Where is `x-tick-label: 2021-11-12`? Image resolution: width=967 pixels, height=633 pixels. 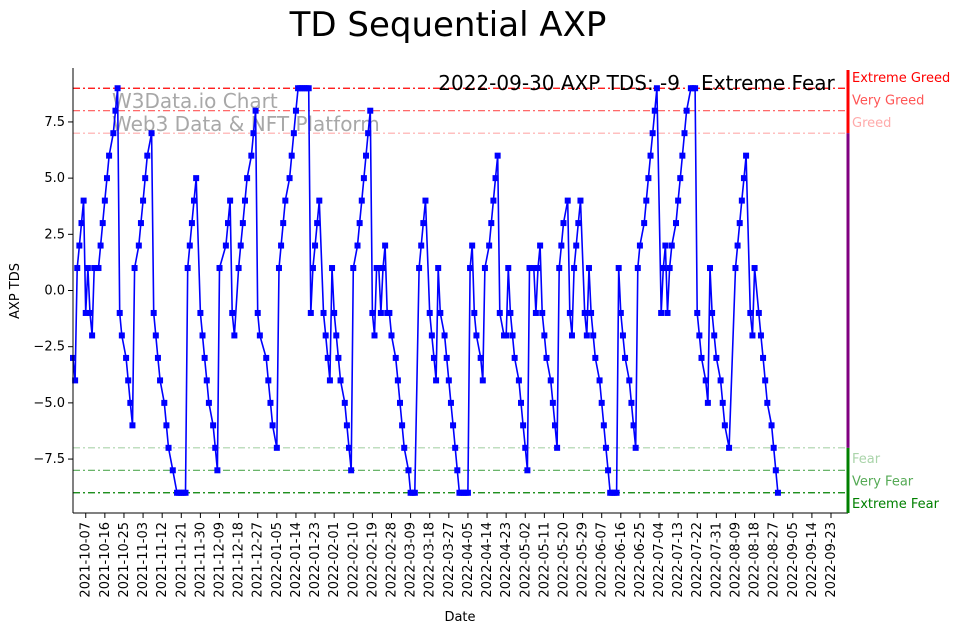 x-tick-label: 2021-11-12 is located at coordinates (162, 560).